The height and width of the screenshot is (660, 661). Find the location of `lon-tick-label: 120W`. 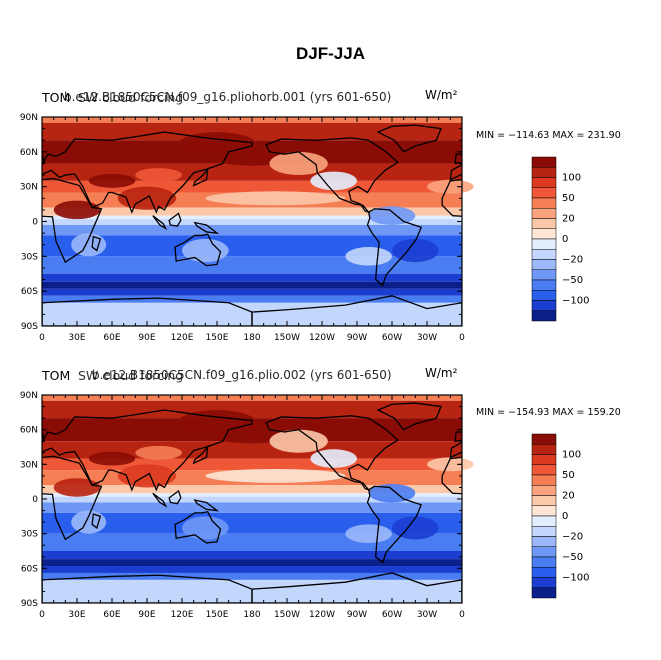

lon-tick-label: 120W is located at coordinates (322, 338).